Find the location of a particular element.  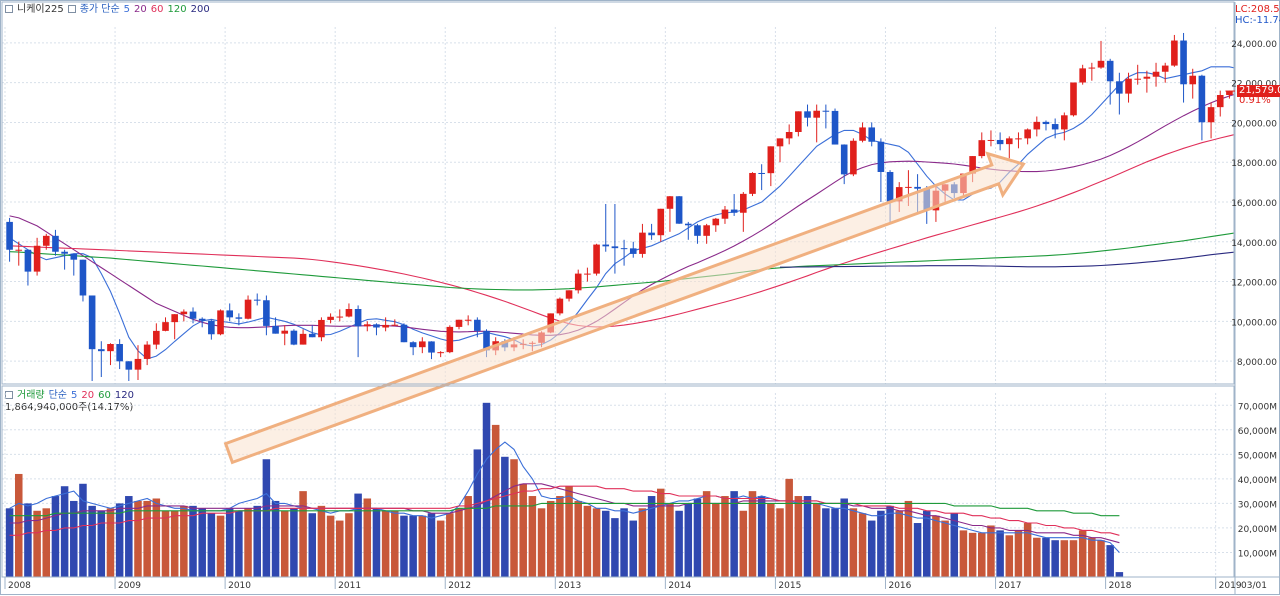

x-tick-label: 2013 is located at coordinates (569, 586).